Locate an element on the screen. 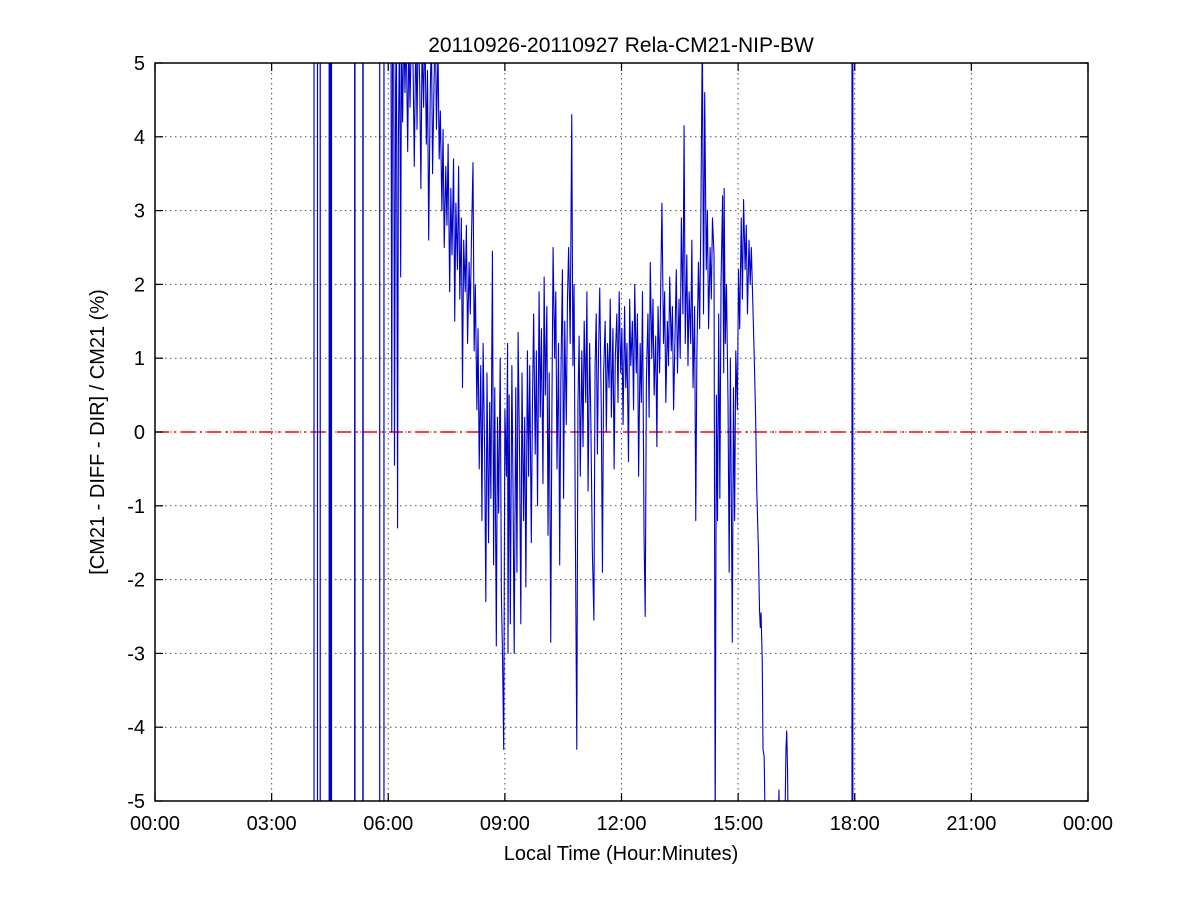  y-tick-label: 5 is located at coordinates (139, 64).